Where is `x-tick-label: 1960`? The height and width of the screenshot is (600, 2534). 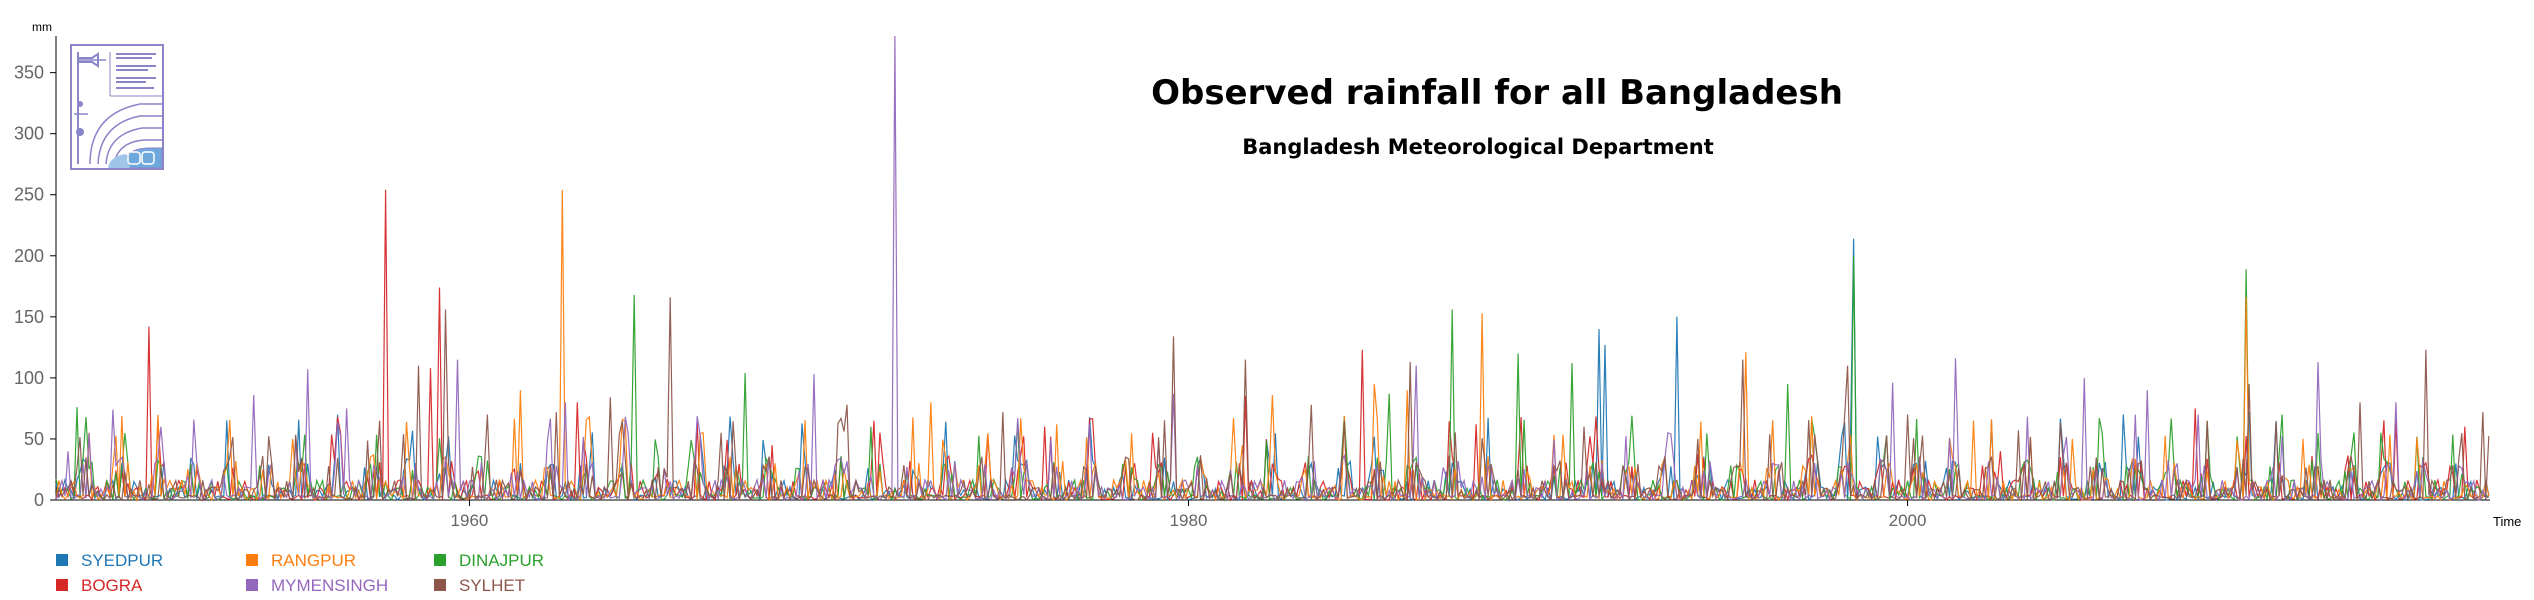
x-tick-label: 1960 is located at coordinates (470, 520).